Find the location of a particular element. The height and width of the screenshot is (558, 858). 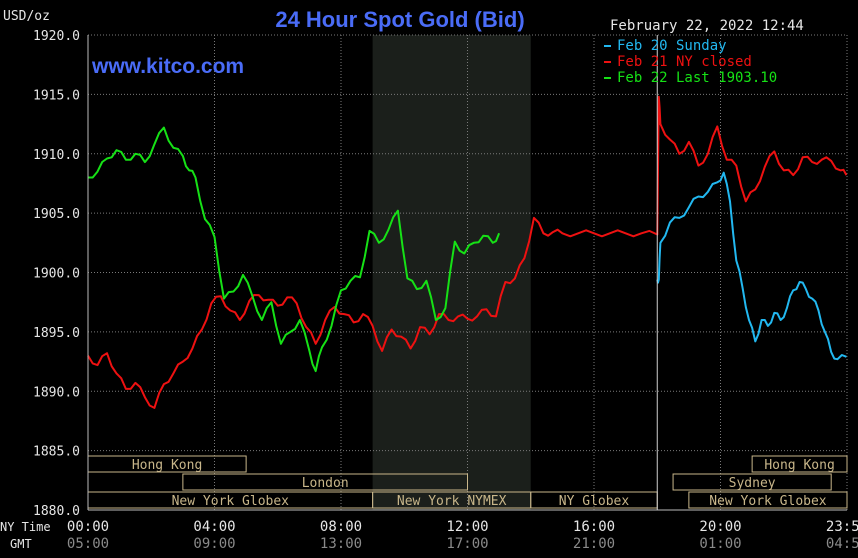

x-tick-label-gmt: 13:00 is located at coordinates (341, 544).